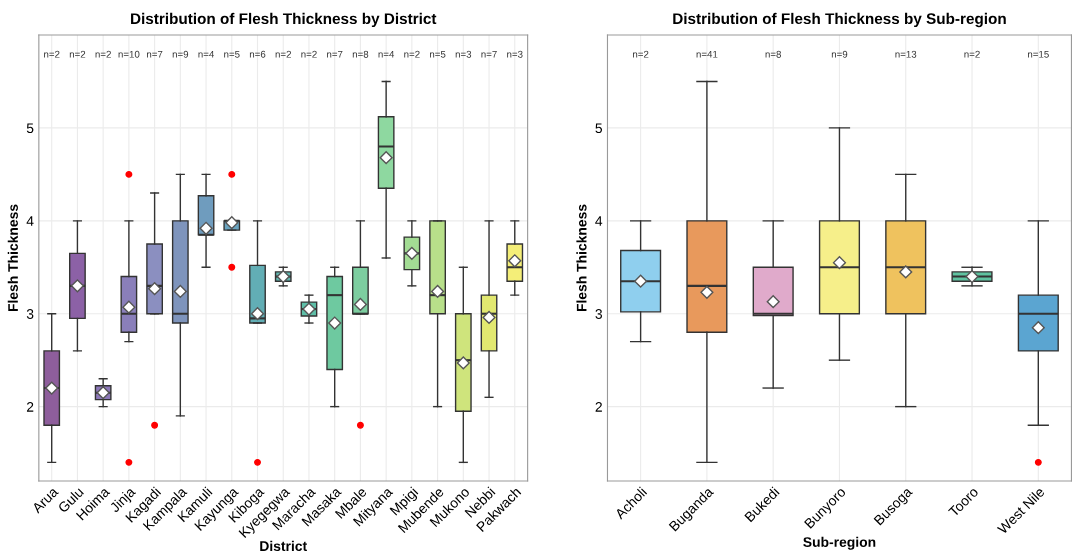  Describe the element at coordinates (1038, 54) in the screenshot. I see `annotation: n=15` at that location.